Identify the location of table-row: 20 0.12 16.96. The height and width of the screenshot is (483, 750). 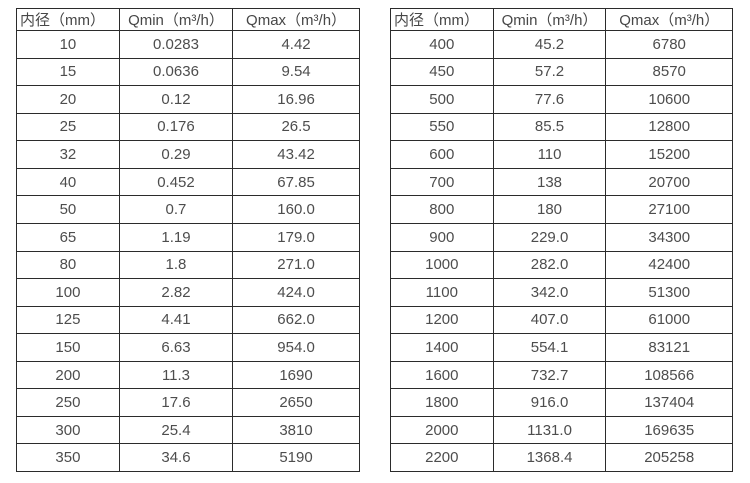
(188, 99).